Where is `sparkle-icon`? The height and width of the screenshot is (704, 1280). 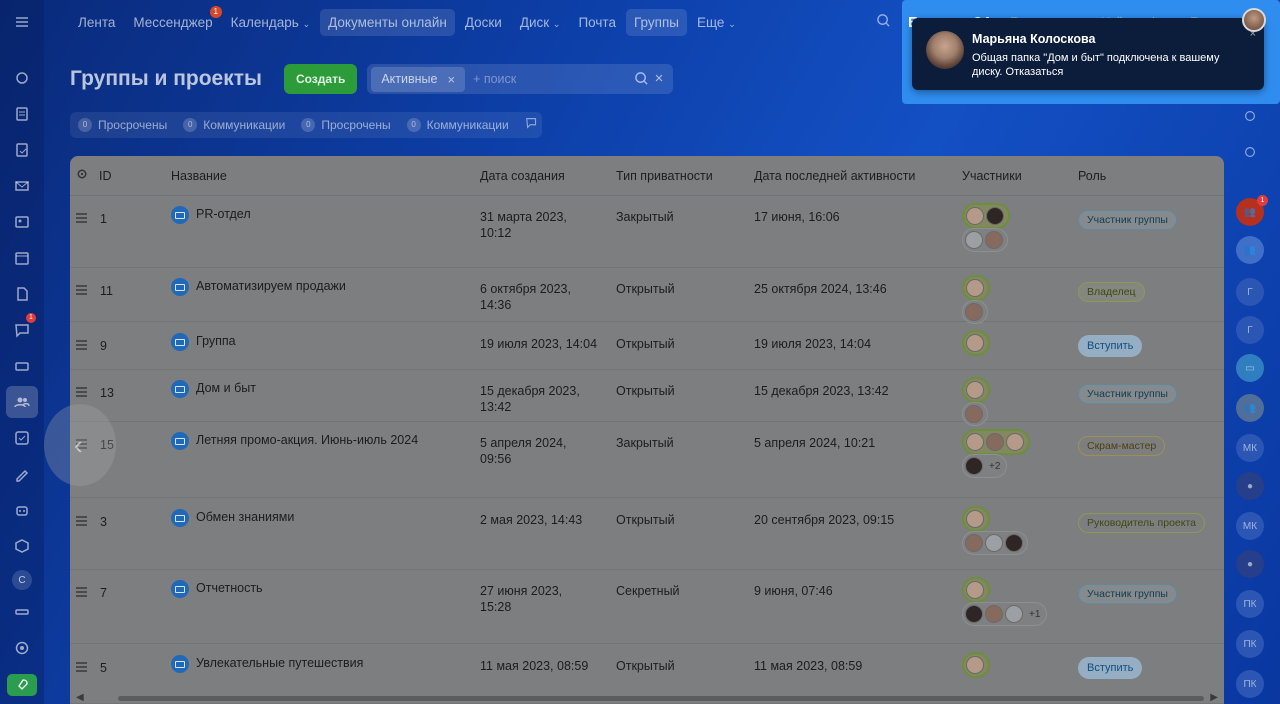 sparkle-icon is located at coordinates (22, 78).